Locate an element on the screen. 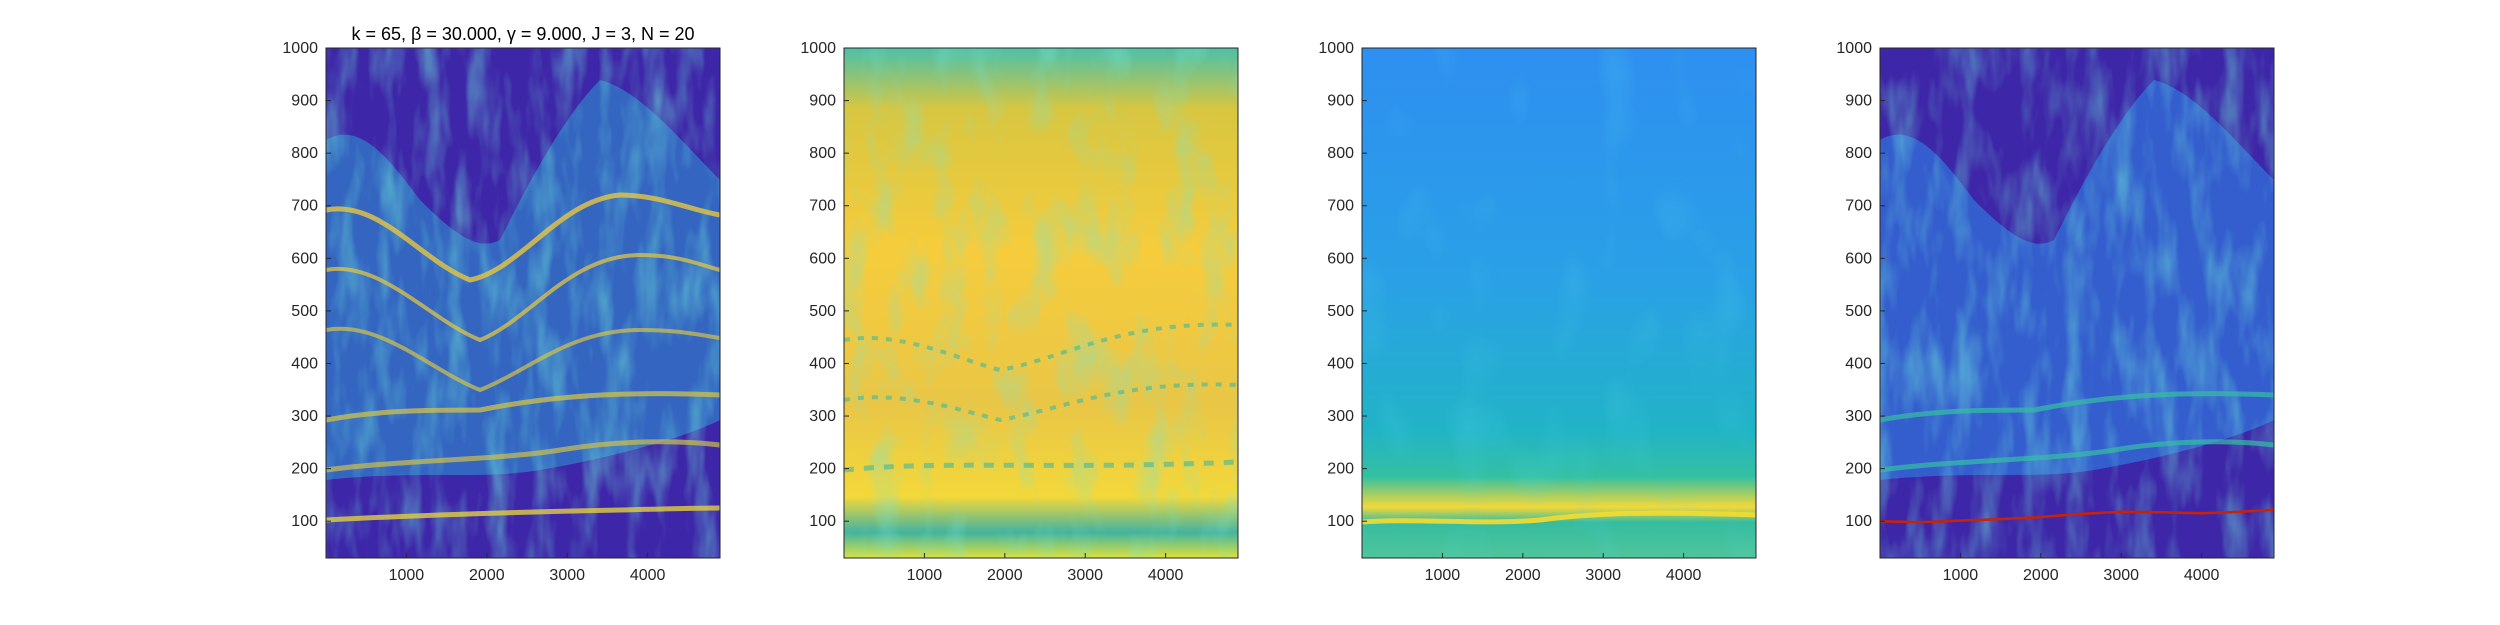  y-axis-4: 100 200 300 400 500 600 700 800 900 1000 is located at coordinates (1860, 285).